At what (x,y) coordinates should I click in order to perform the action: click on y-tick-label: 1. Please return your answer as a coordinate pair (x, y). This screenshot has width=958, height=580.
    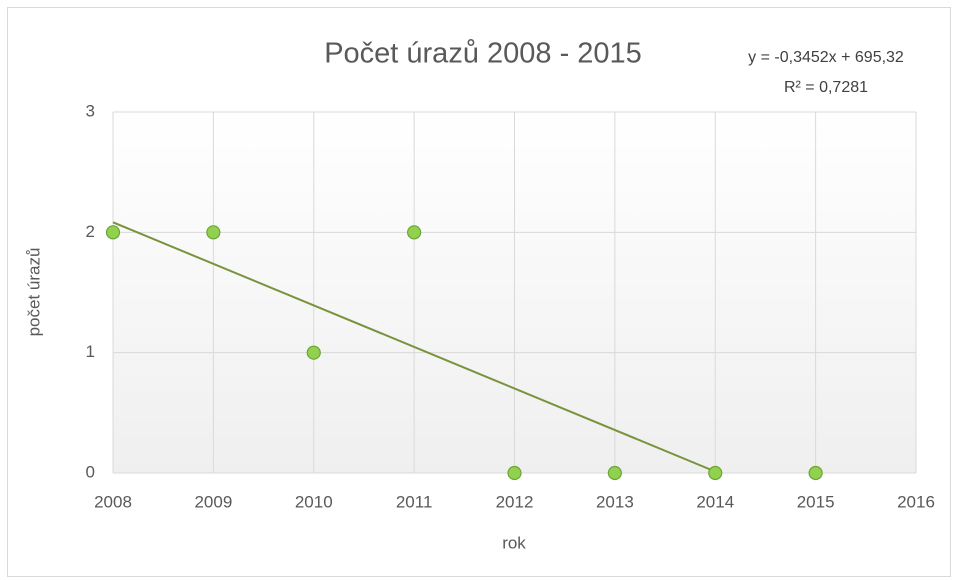
    Looking at the image, I should click on (90, 351).